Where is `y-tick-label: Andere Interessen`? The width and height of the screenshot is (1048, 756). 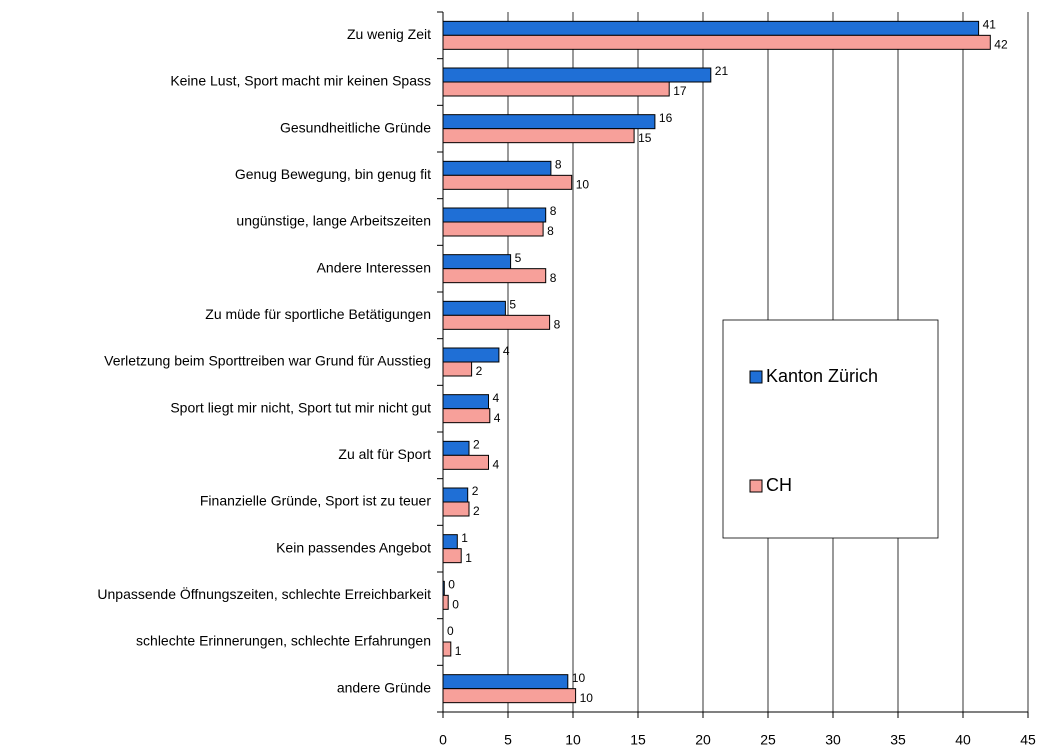 y-tick-label: Andere Interessen is located at coordinates (374, 267).